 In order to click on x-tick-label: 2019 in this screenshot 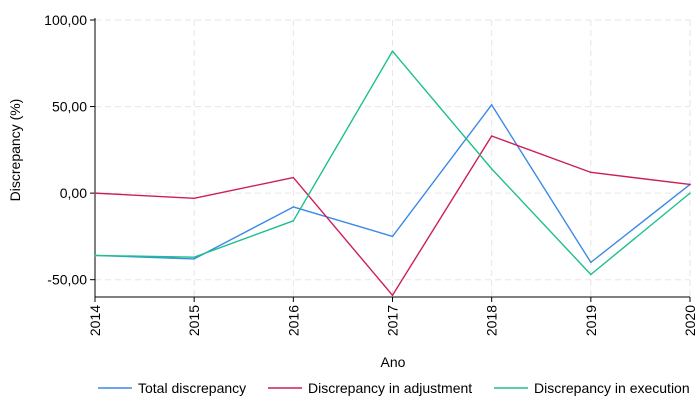, I will do `click(591, 320)`.